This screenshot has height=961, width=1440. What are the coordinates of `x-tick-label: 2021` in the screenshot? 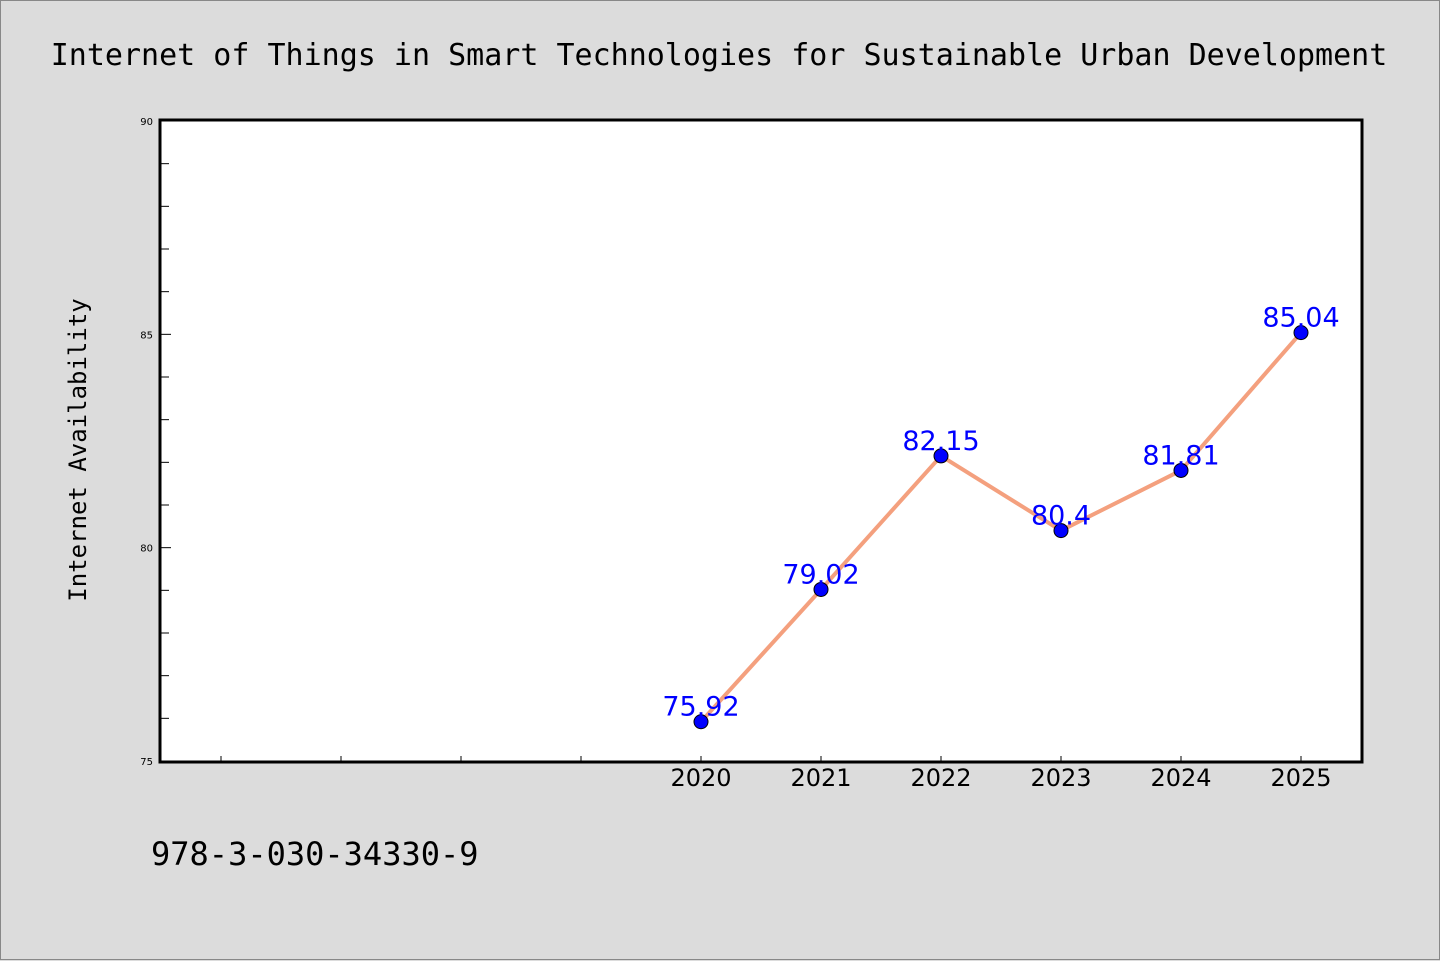 It's located at (820, 778).